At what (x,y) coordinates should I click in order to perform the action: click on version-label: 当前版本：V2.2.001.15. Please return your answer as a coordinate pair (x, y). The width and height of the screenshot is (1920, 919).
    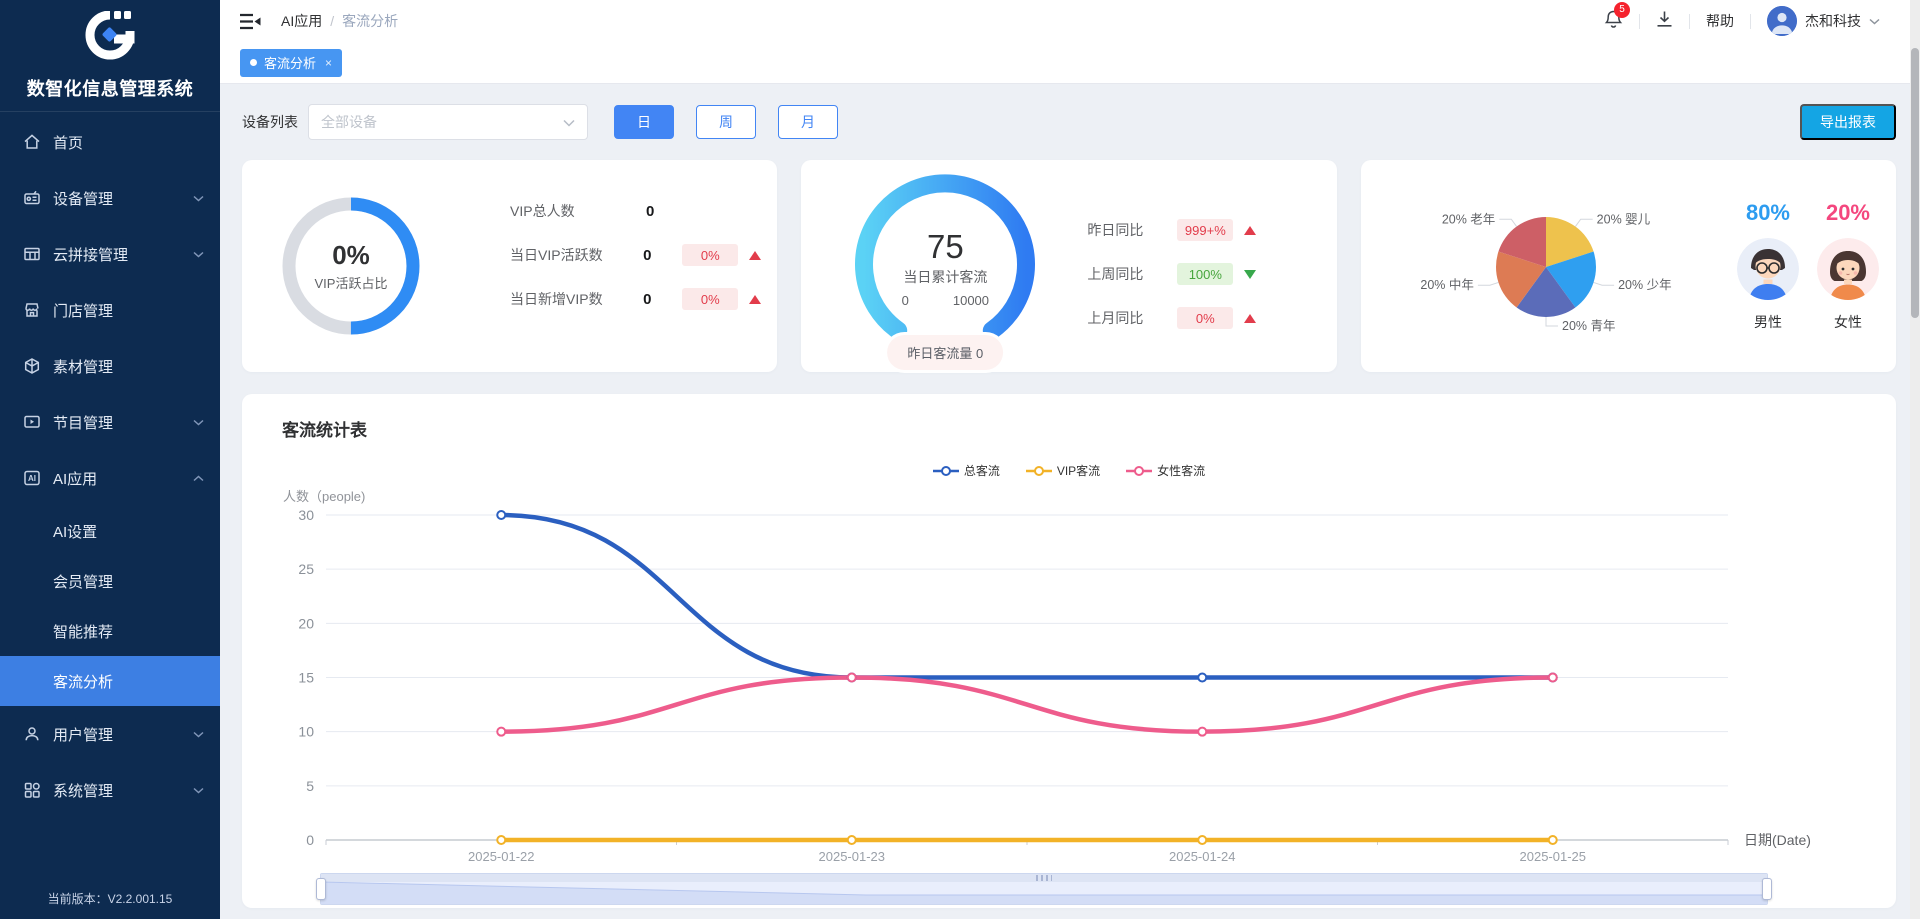
    Looking at the image, I should click on (110, 899).